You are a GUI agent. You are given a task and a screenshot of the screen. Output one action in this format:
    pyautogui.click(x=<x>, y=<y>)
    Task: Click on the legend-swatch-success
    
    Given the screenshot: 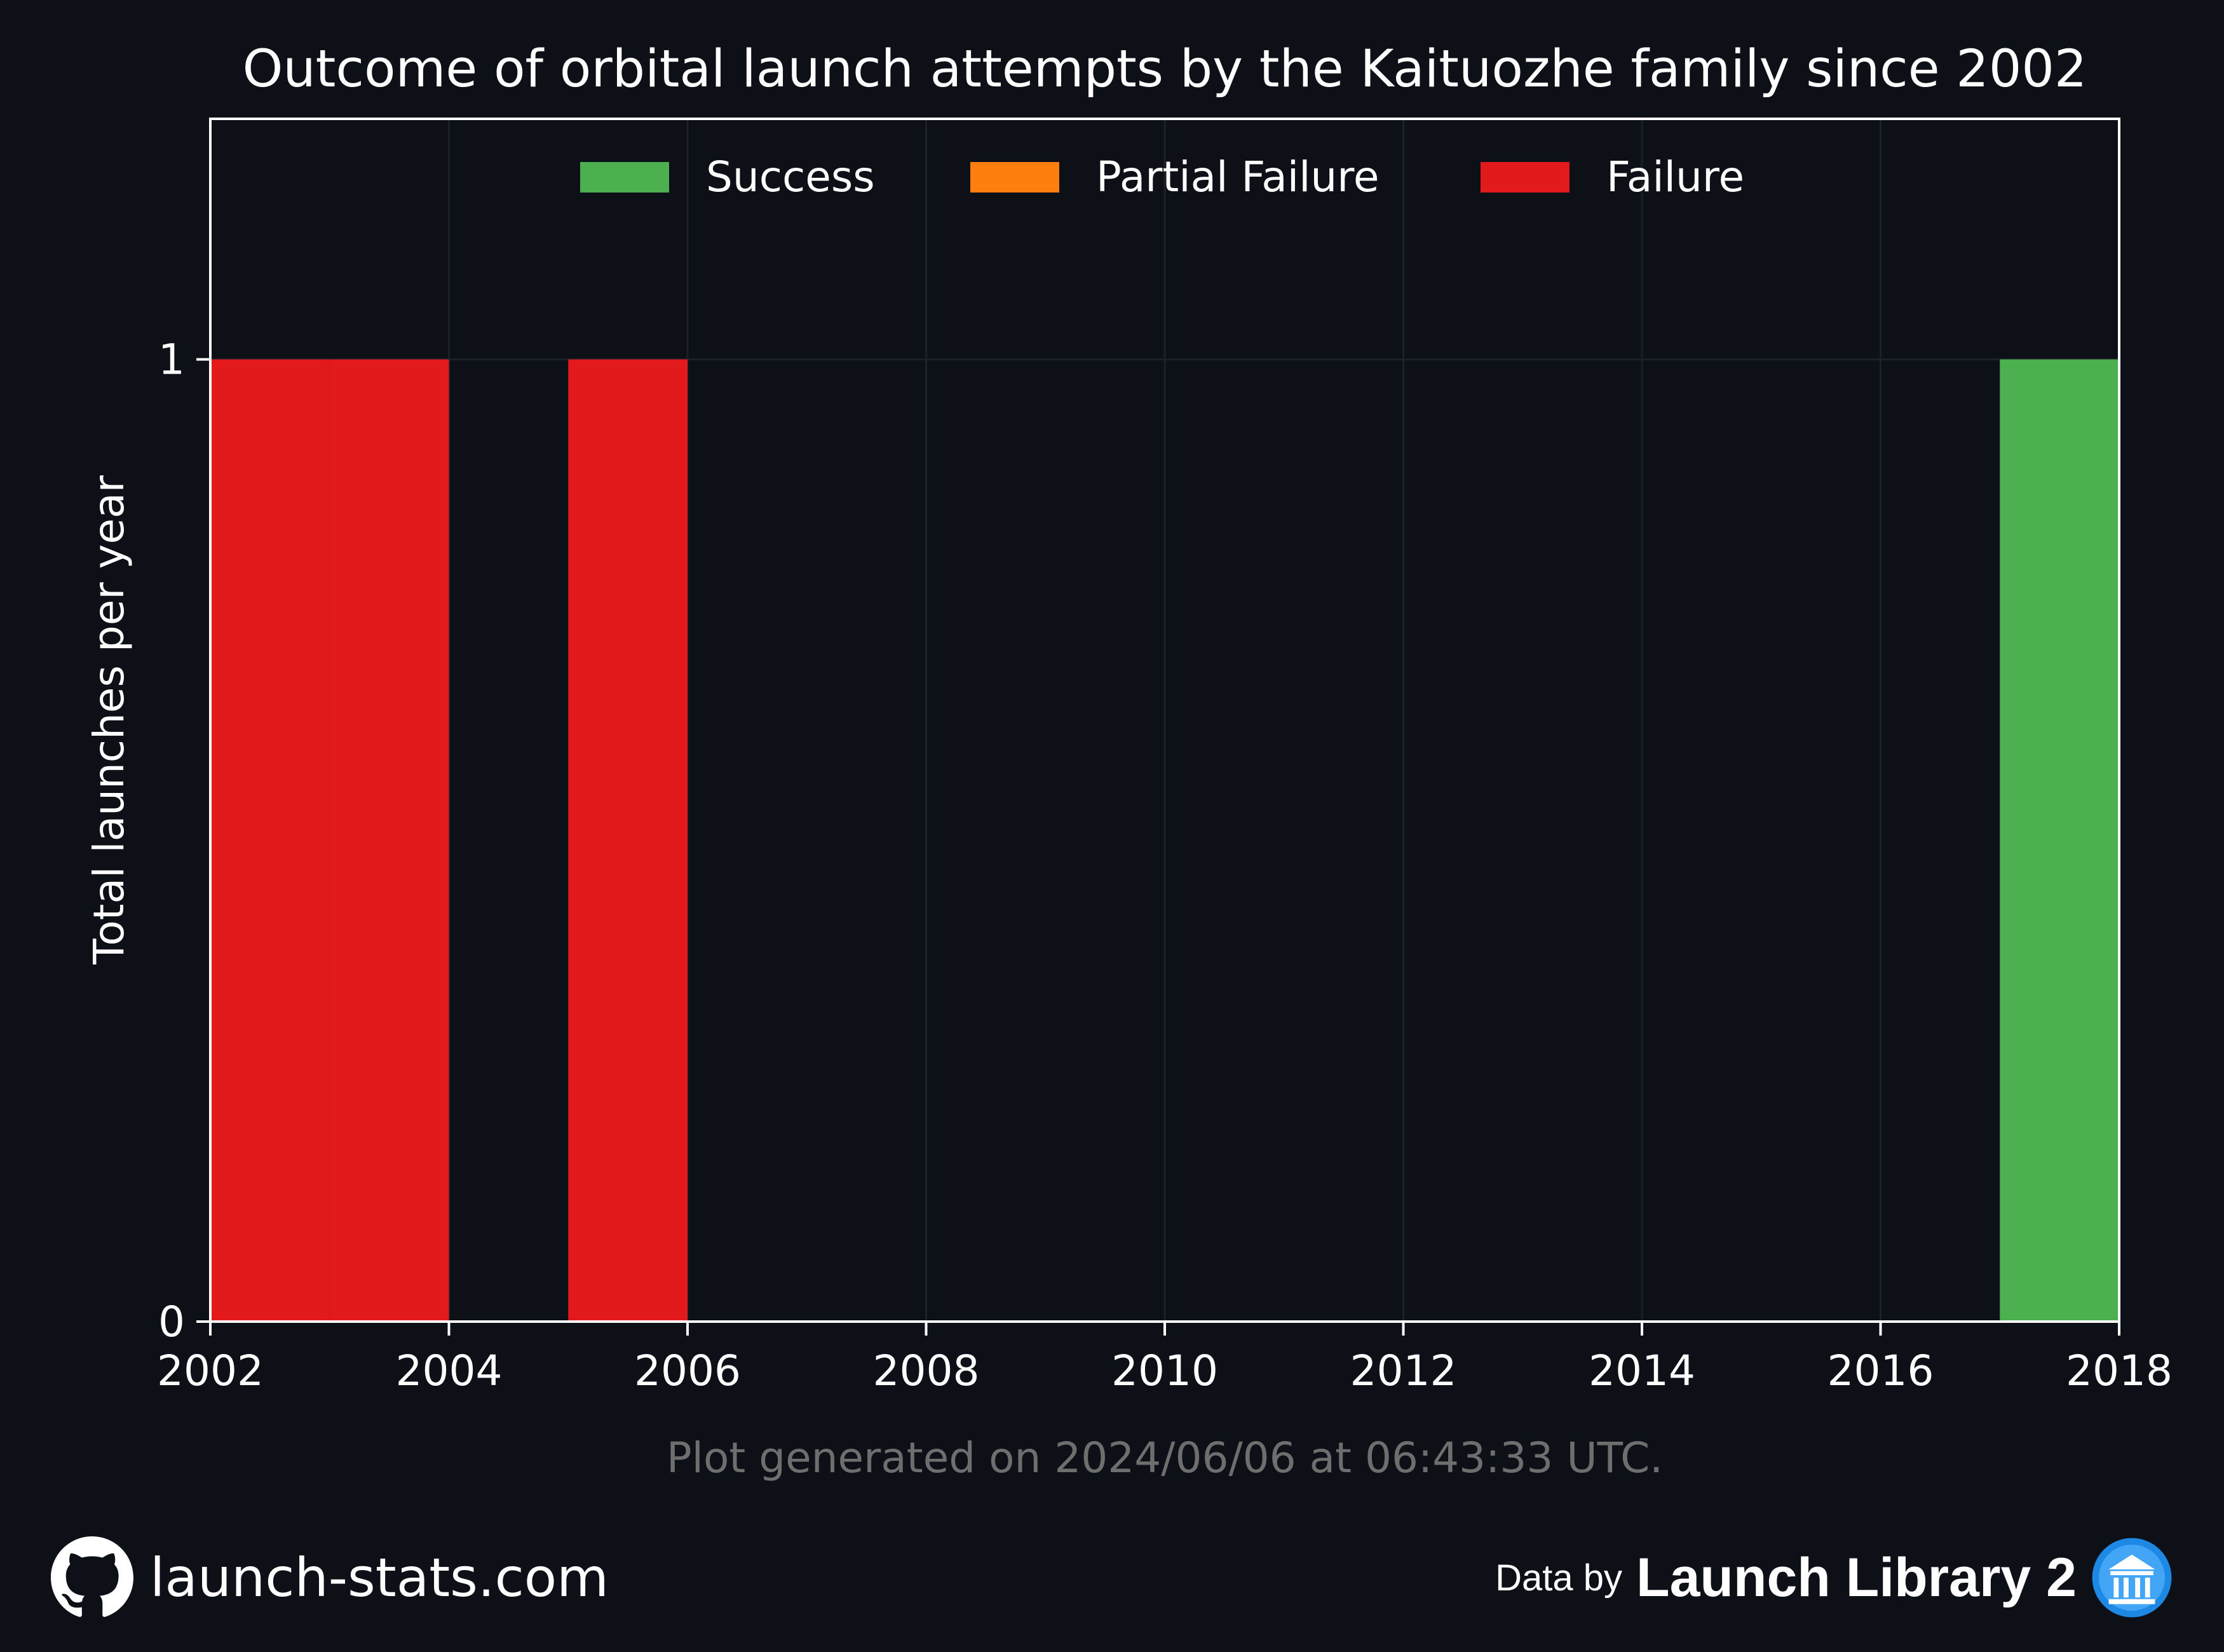 What is the action you would take?
    pyautogui.click(x=624, y=177)
    